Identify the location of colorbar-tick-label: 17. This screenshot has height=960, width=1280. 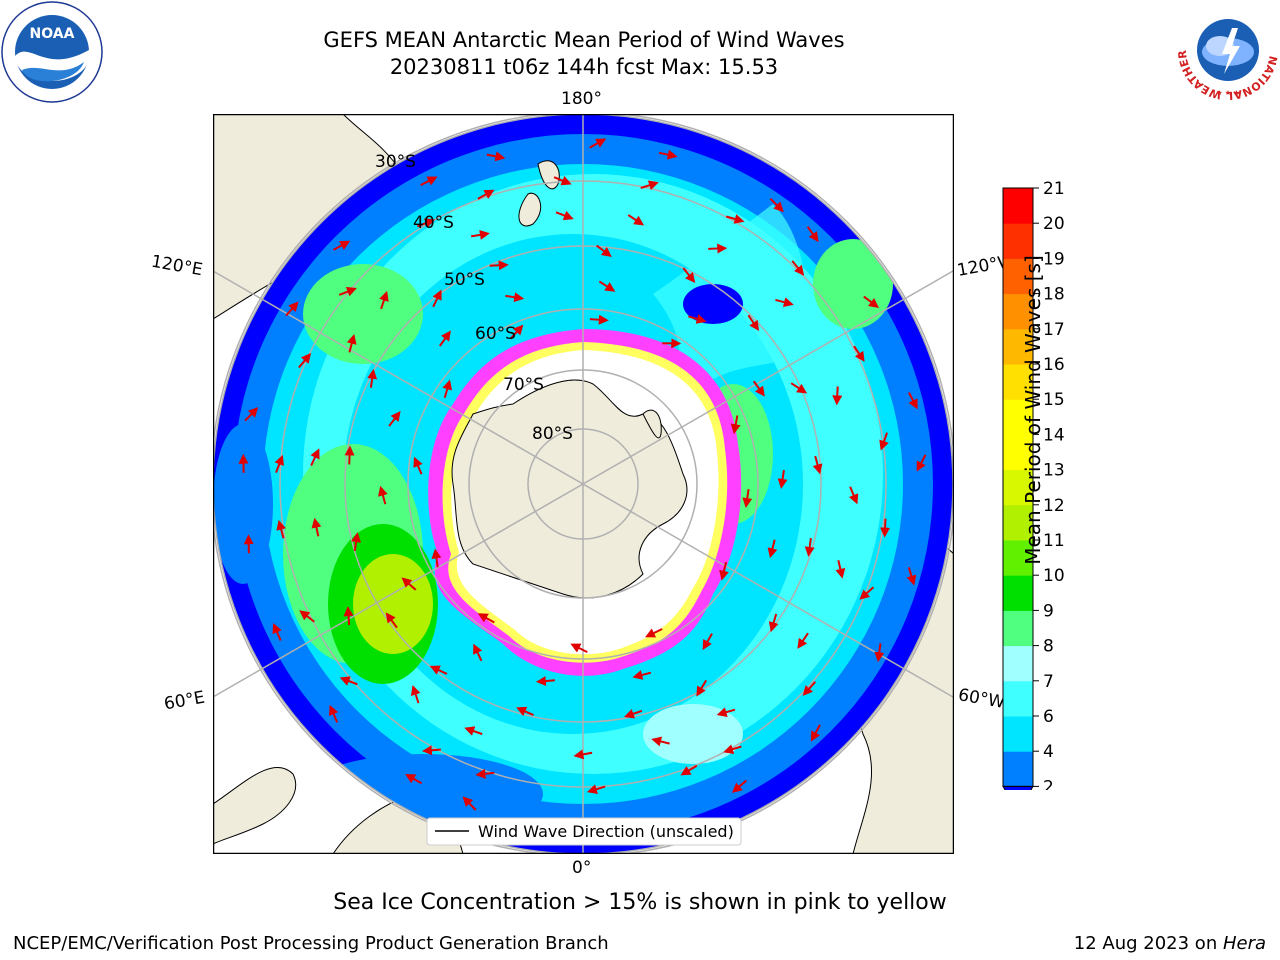
(1054, 330).